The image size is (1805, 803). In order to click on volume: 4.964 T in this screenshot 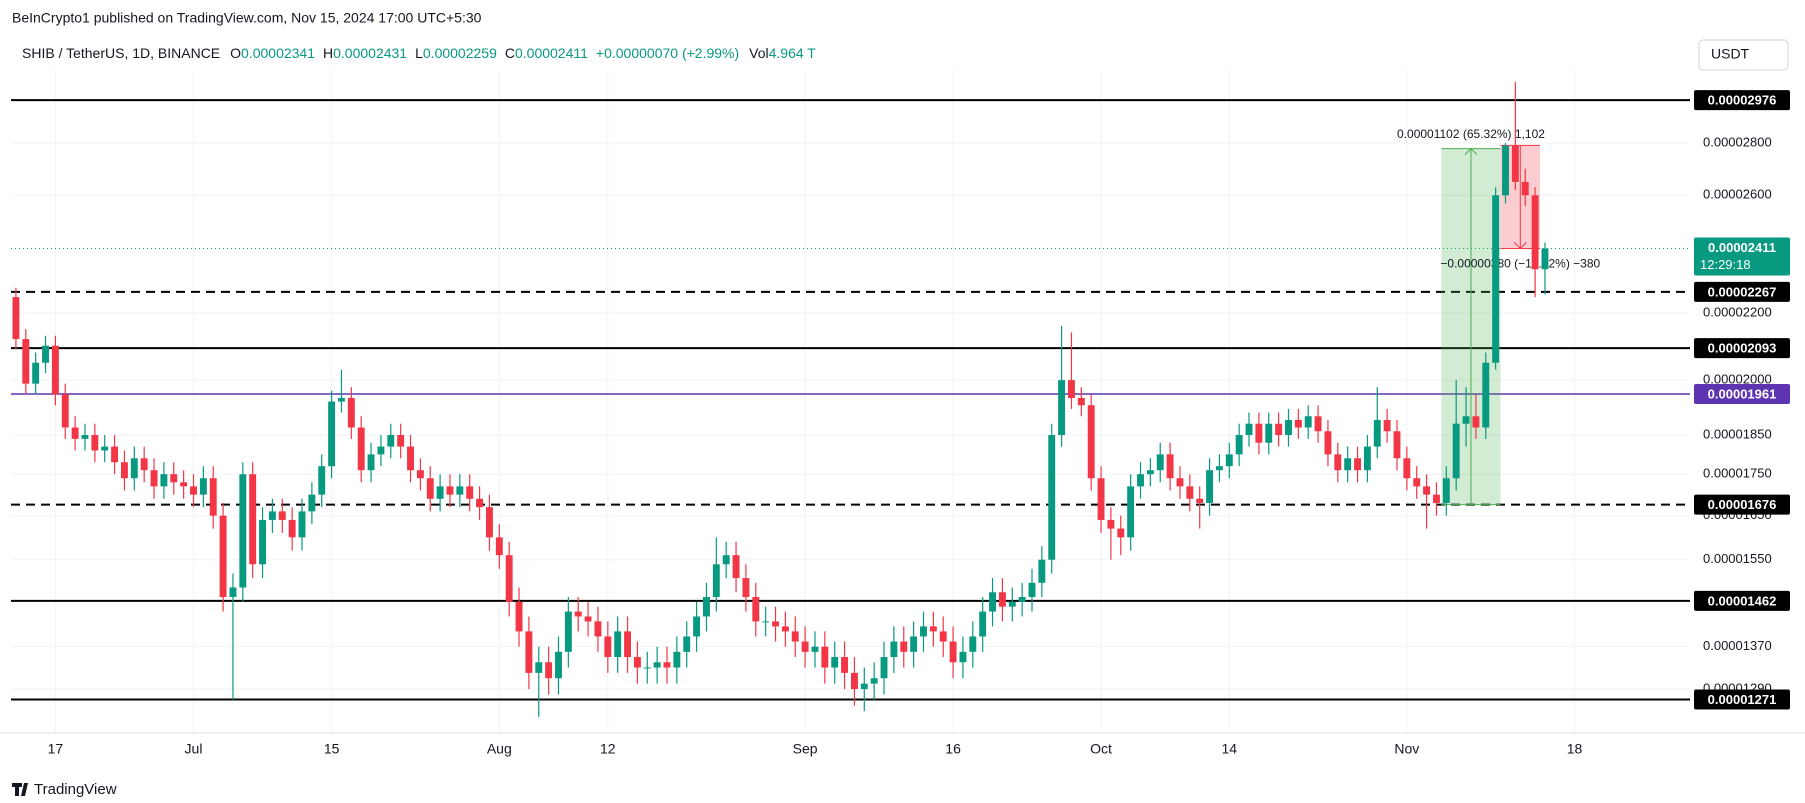, I will do `click(793, 53)`.